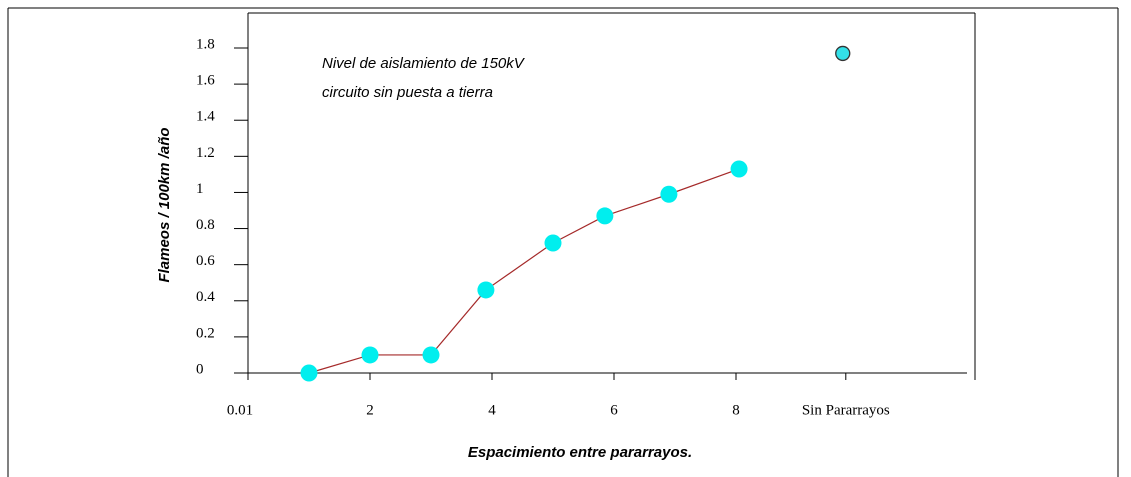 This screenshot has width=1131, height=477. I want to click on y-tick-label: 0, so click(200, 369).